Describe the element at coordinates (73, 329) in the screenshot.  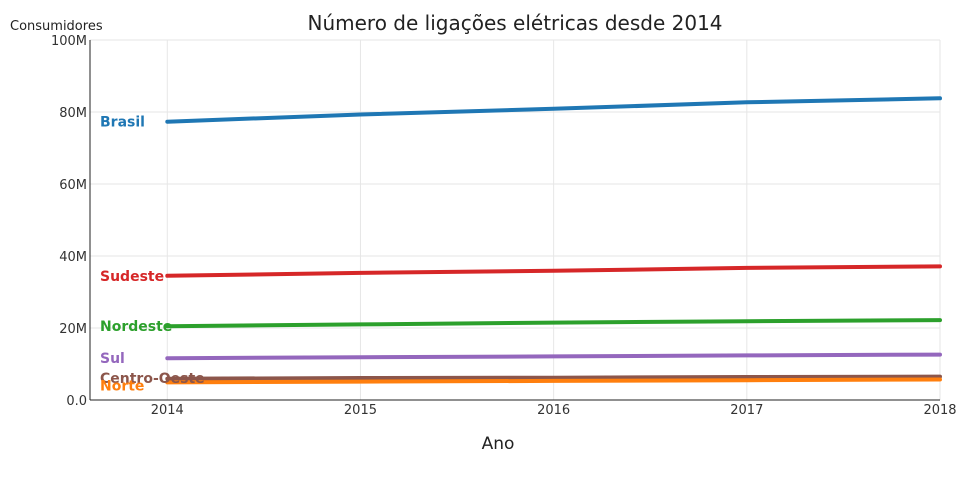
I see `y-tick-label: 20M` at that location.